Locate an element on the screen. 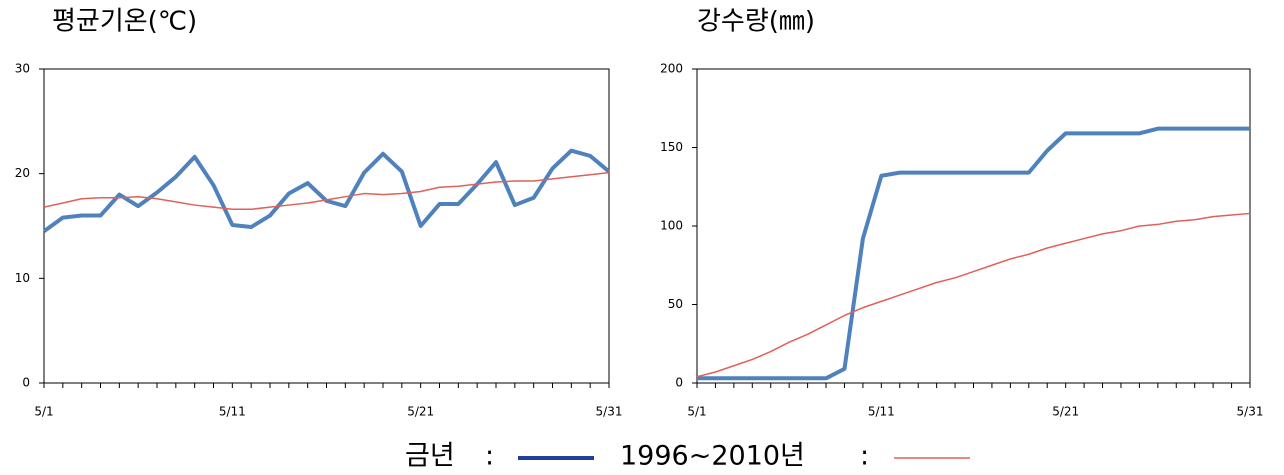  y-tick-label: 10 is located at coordinates (22, 278).